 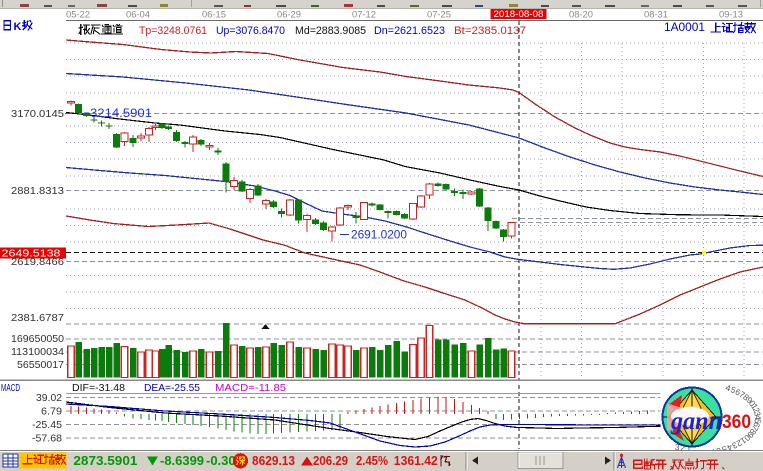 What do you see at coordinates (121, 114) in the screenshot?
I see `svg-text: 3214.5901` at bounding box center [121, 114].